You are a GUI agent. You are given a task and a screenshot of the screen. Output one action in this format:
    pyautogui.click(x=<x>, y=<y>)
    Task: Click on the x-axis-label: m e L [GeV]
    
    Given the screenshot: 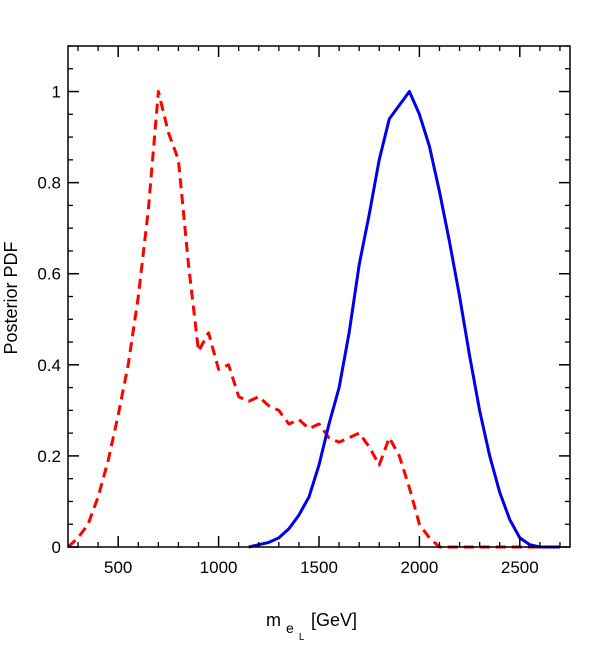 What is the action you would take?
    pyautogui.click(x=311, y=627)
    